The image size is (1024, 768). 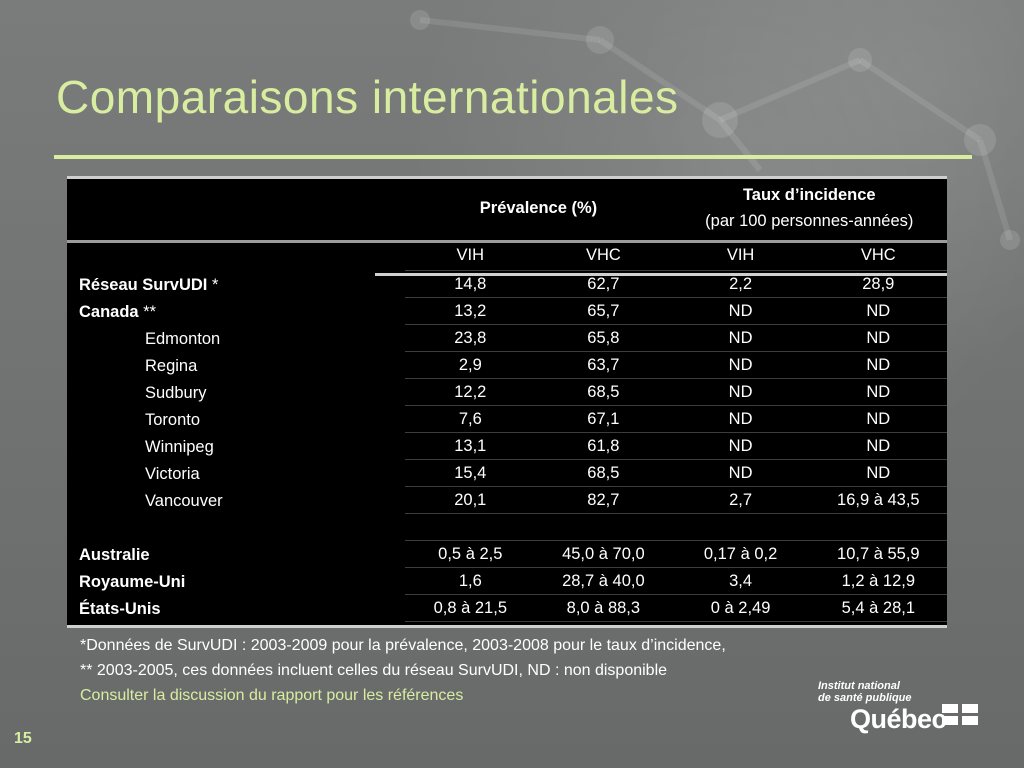 I want to click on row-label-text: États-Unis, so click(x=120, y=609).